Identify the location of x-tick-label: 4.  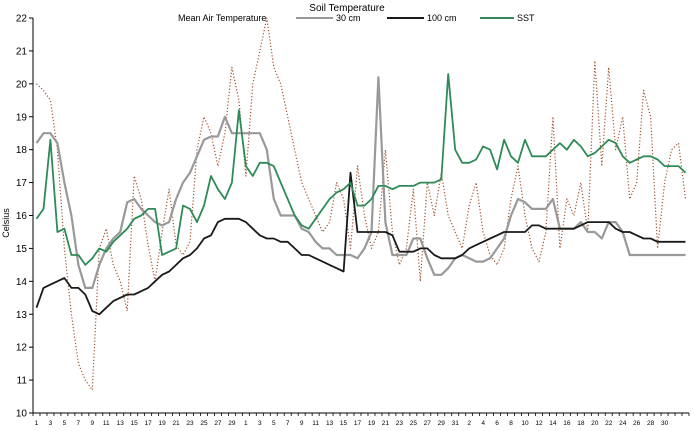
(483, 423).